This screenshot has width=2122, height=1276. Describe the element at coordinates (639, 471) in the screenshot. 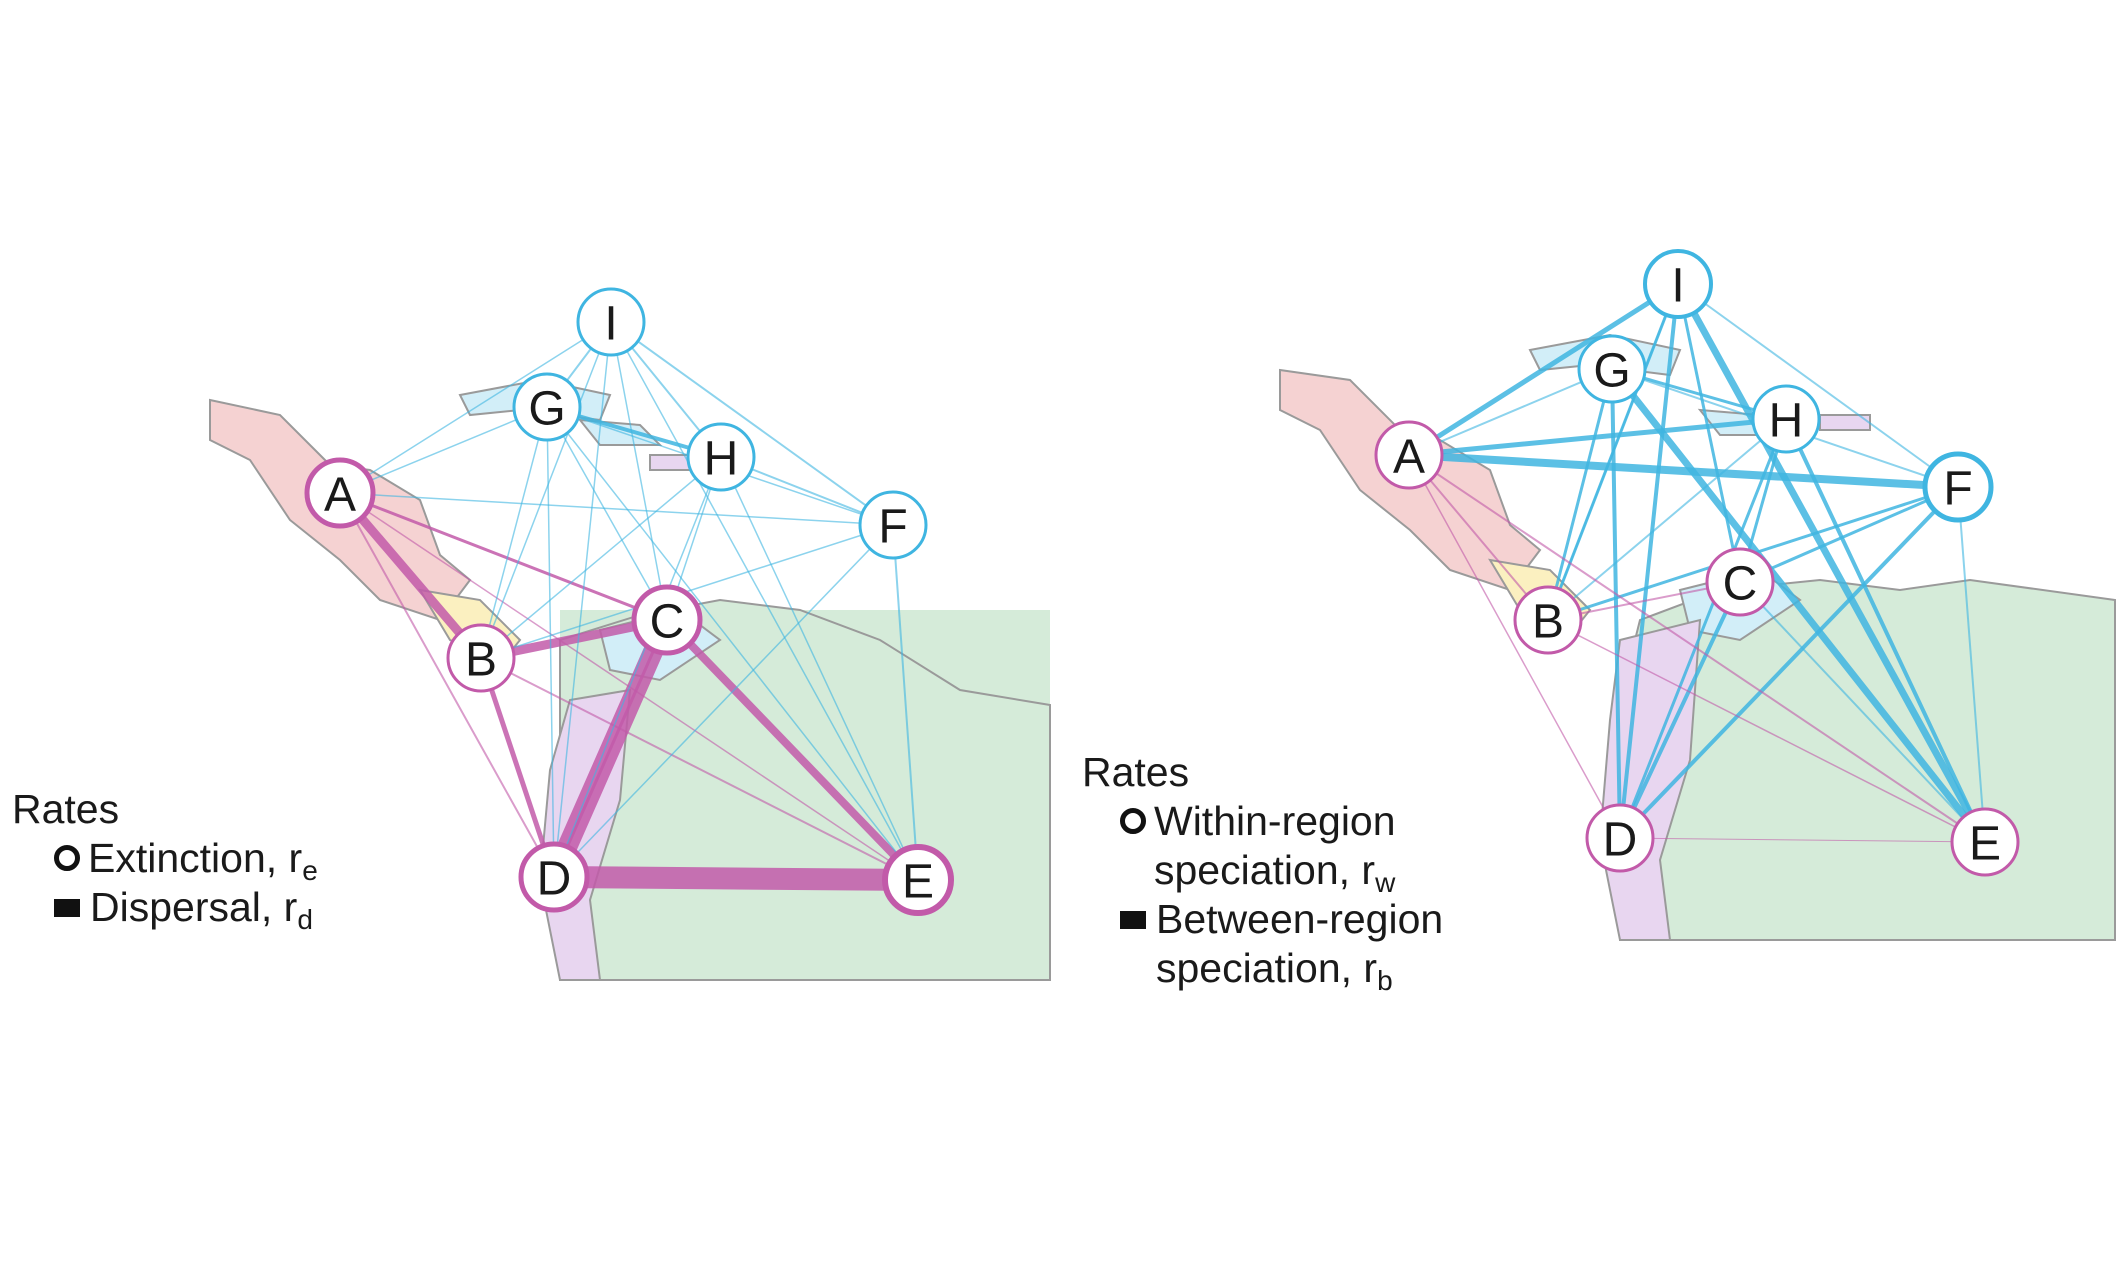

I see `edge-I-C` at that location.